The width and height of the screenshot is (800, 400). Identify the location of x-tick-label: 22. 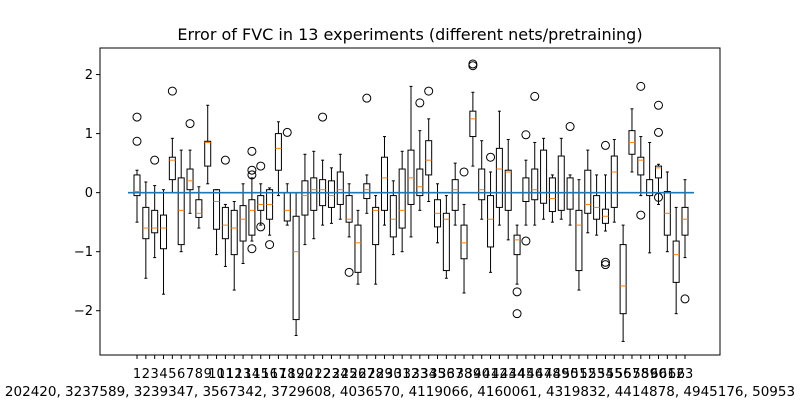
(322, 374).